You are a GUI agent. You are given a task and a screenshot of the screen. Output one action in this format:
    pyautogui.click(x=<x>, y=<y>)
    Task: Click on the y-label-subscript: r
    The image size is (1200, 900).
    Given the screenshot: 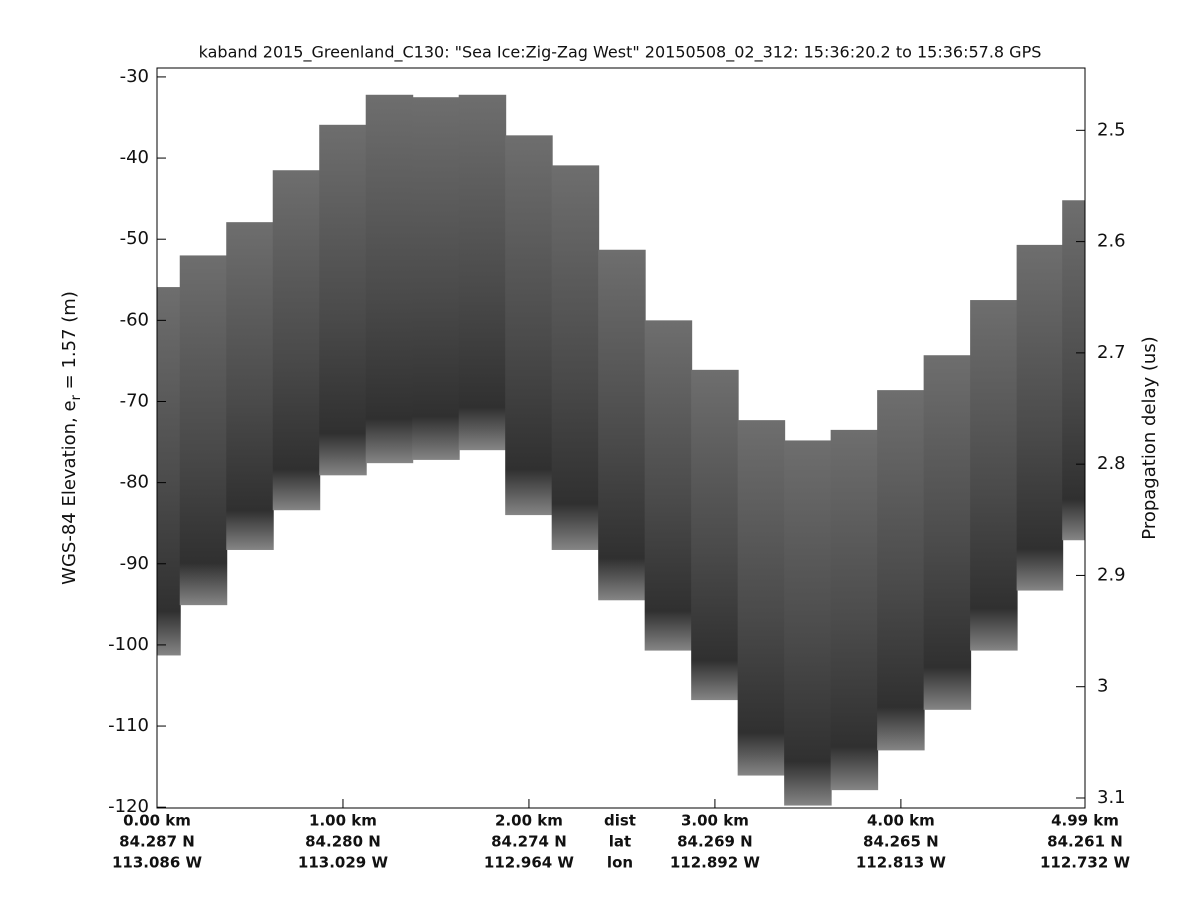 What is the action you would take?
    pyautogui.click(x=76, y=397)
    